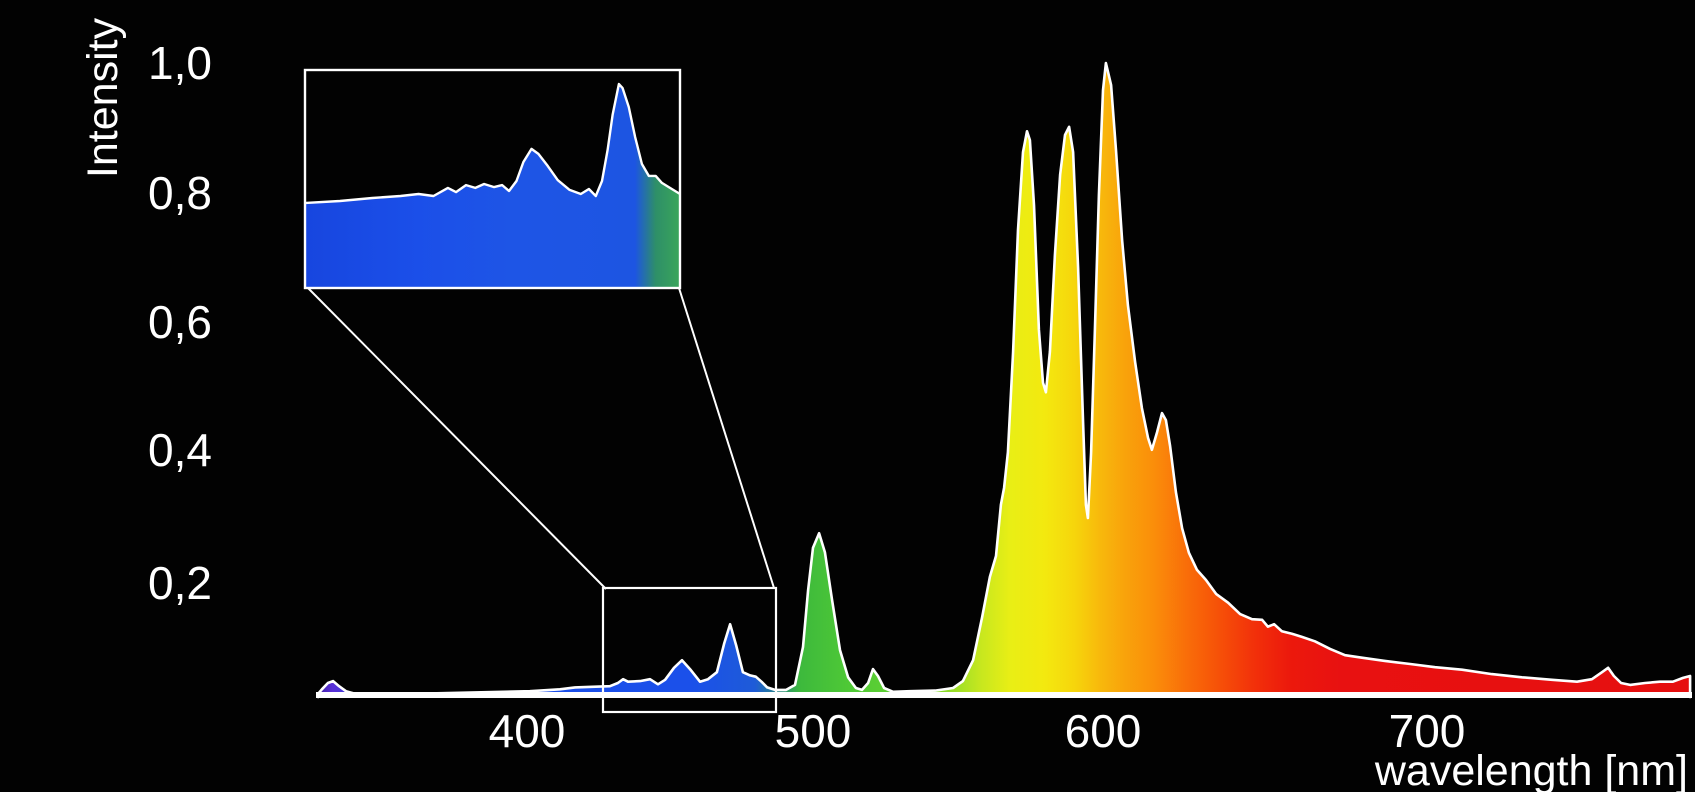 Image resolution: width=1695 pixels, height=792 pixels. What do you see at coordinates (180, 322) in the screenshot?
I see `y-tick-0.6: 0,6` at bounding box center [180, 322].